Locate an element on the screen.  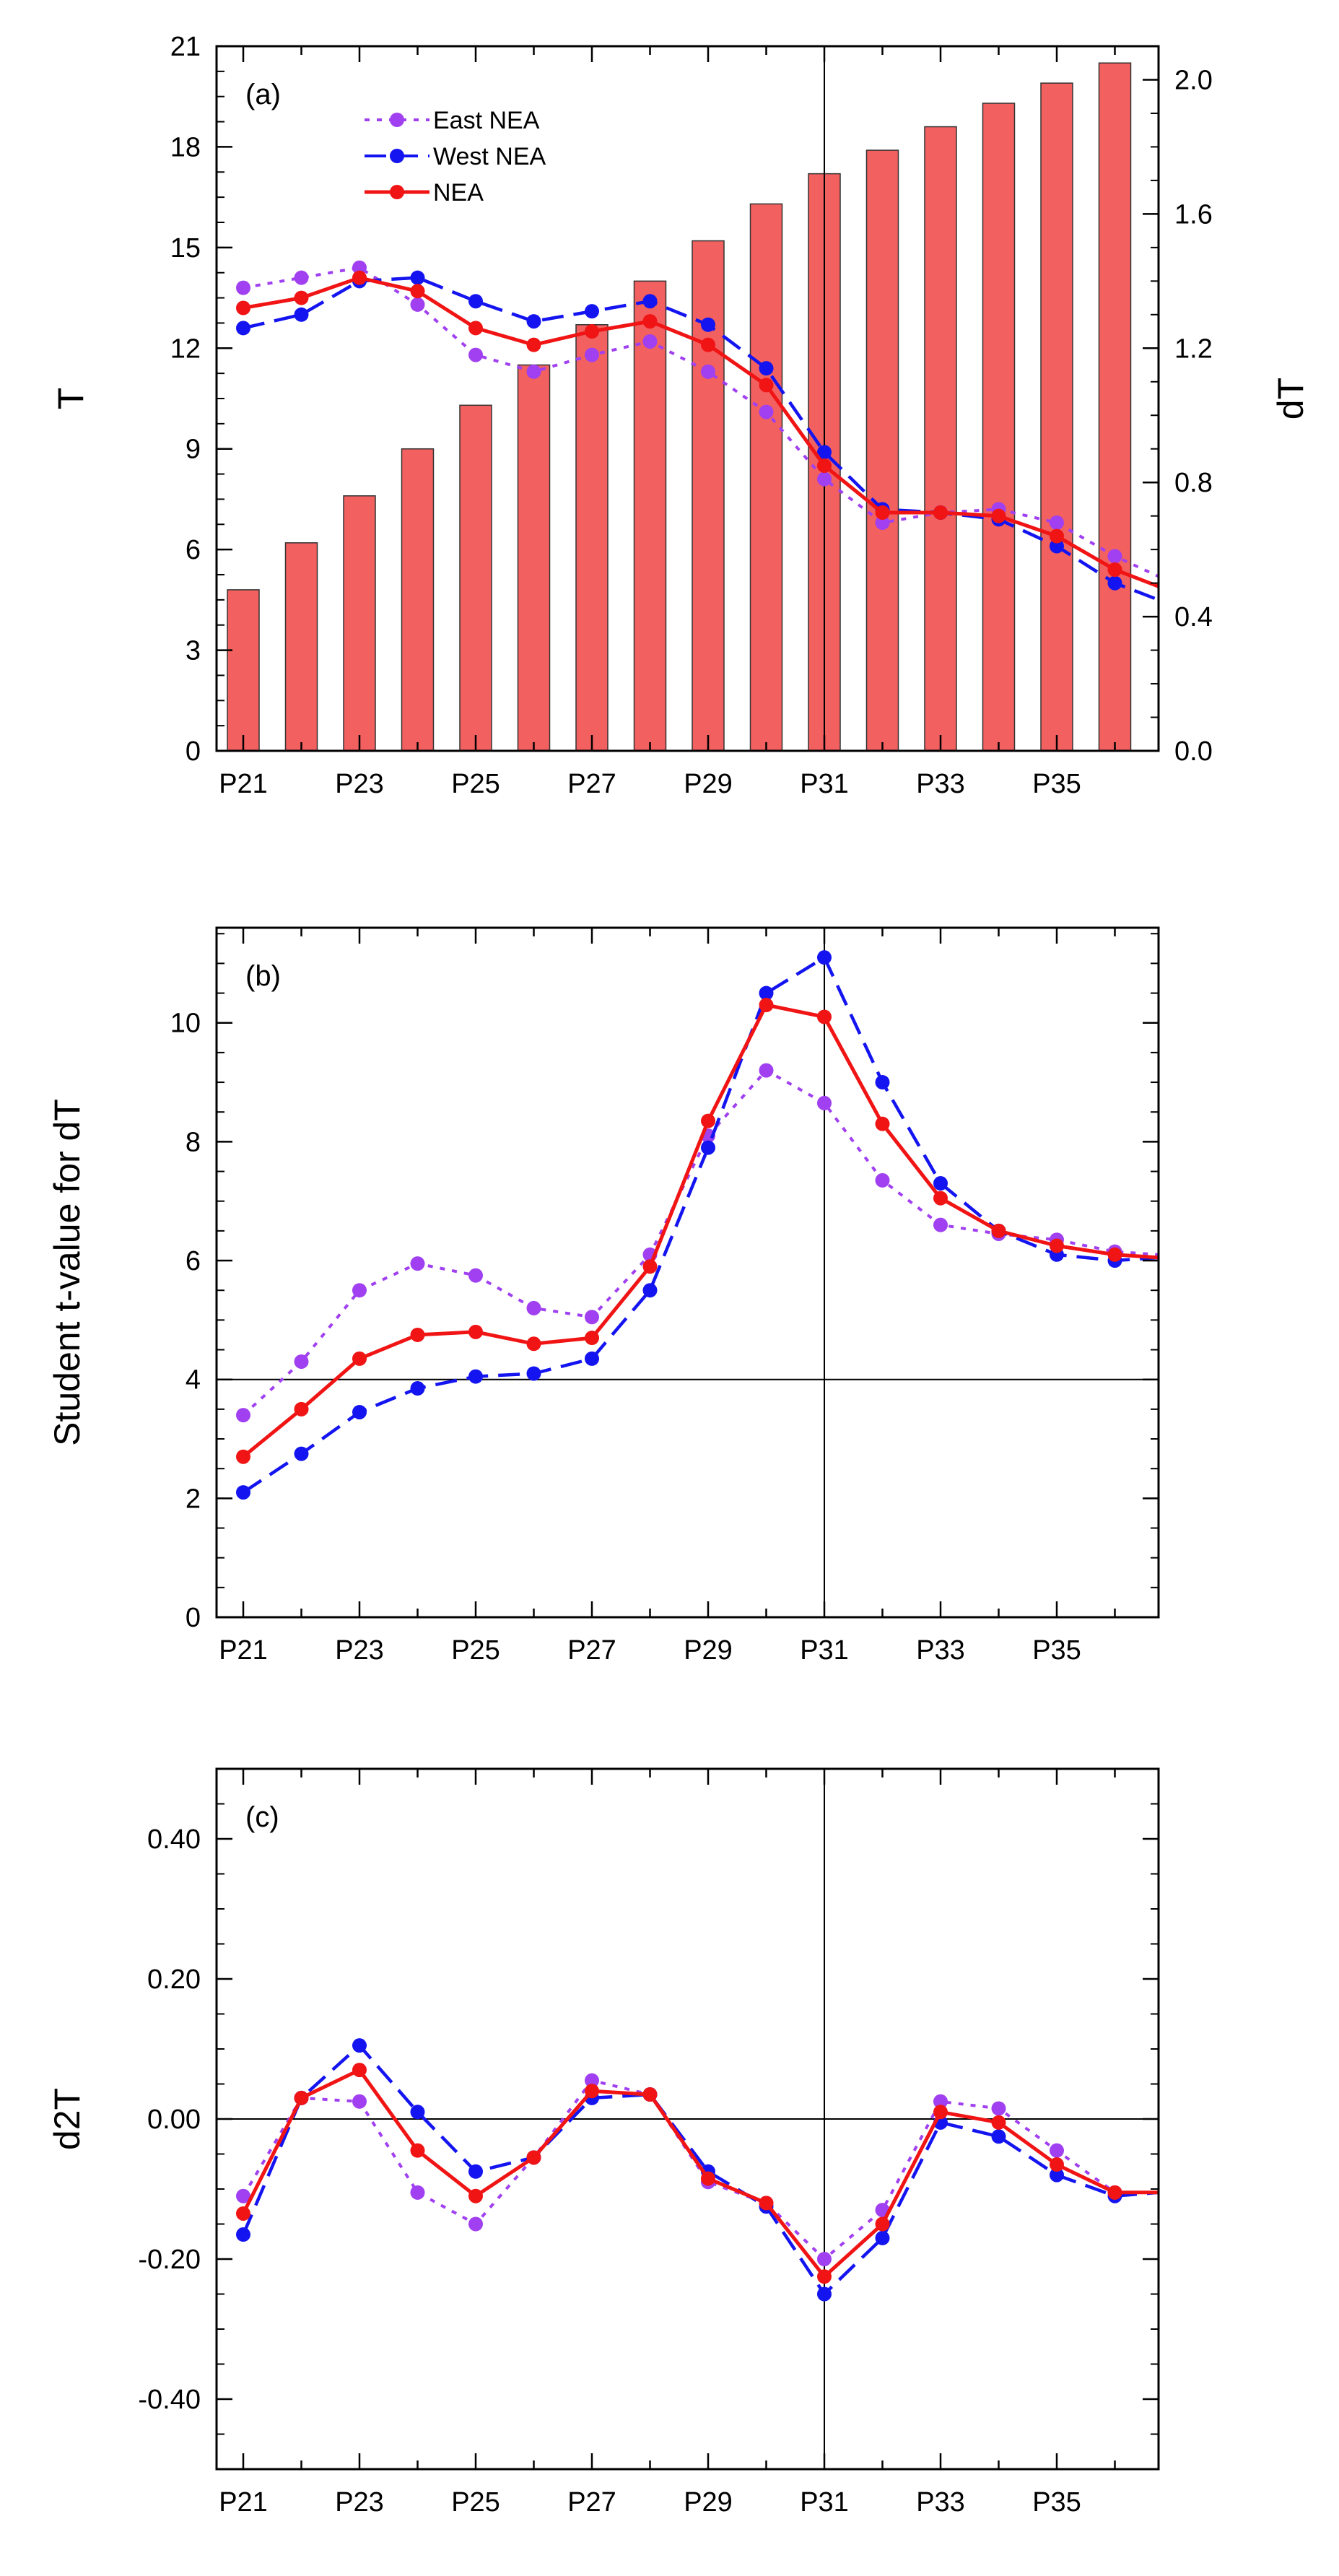
bar-P24 is located at coordinates (418, 600).